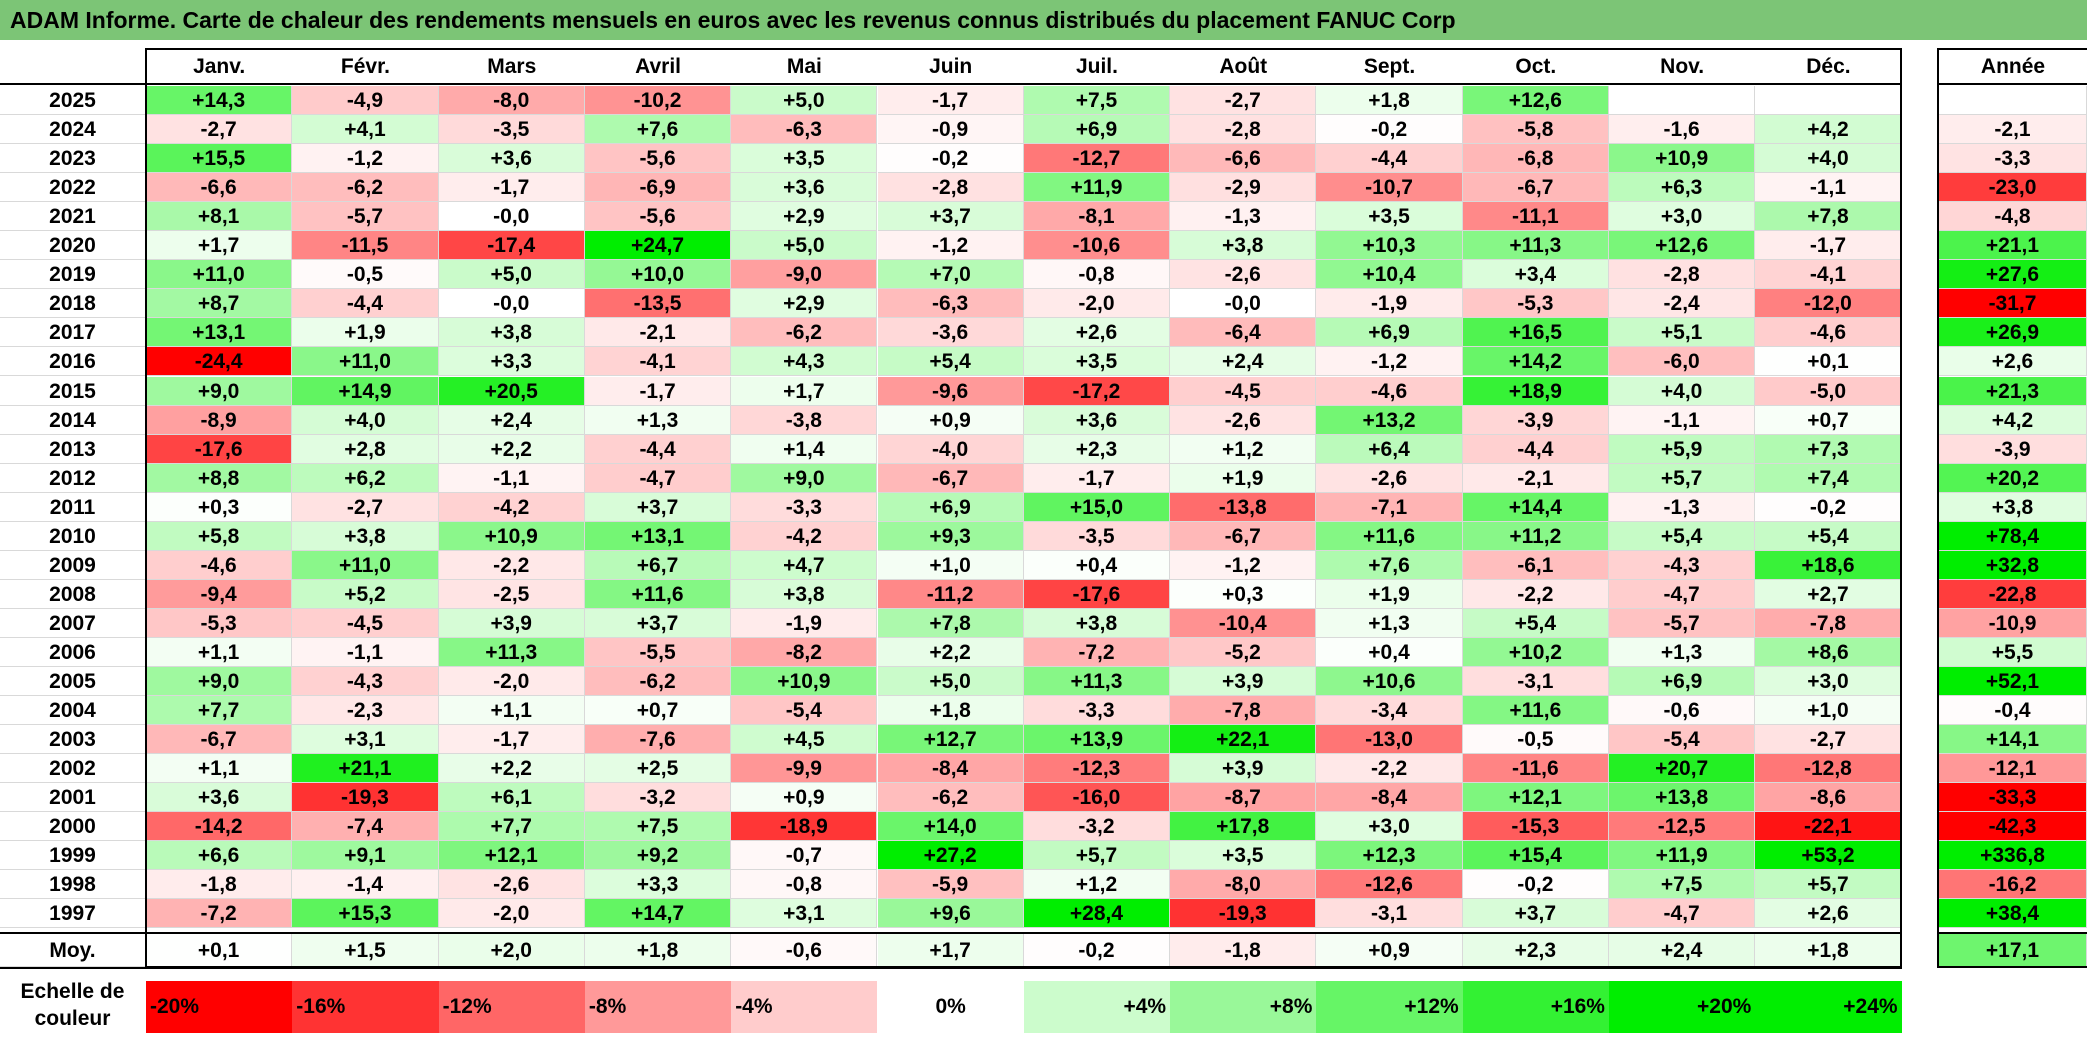 This screenshot has width=2087, height=1037. What do you see at coordinates (72, 565) in the screenshot?
I see `year-label: 2009` at bounding box center [72, 565].